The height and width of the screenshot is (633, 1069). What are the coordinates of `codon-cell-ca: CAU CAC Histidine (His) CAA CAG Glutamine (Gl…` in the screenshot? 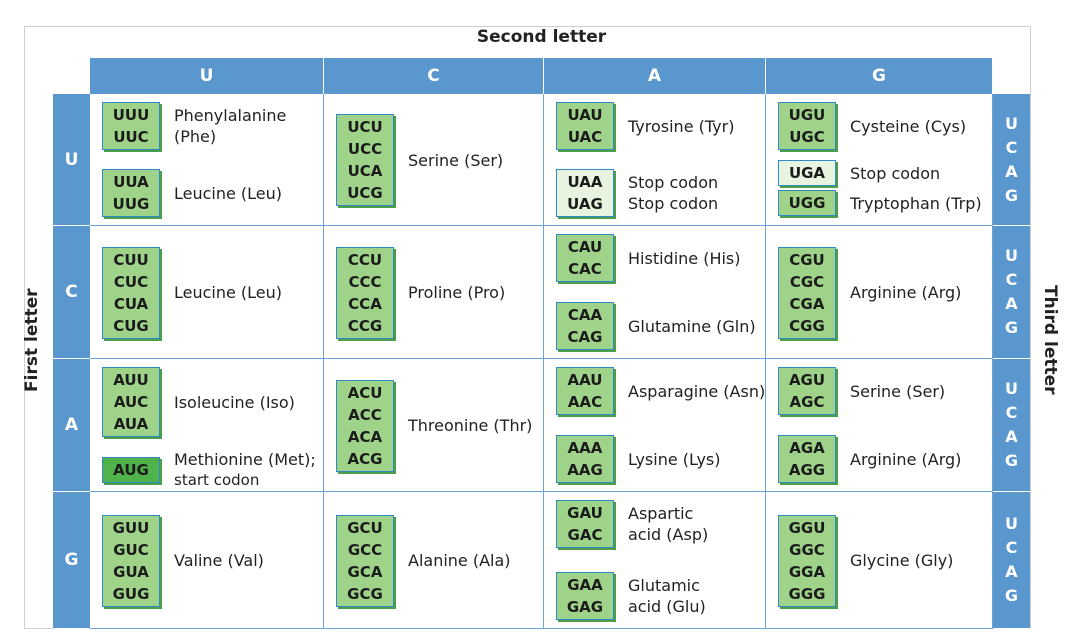 It's located at (655, 292).